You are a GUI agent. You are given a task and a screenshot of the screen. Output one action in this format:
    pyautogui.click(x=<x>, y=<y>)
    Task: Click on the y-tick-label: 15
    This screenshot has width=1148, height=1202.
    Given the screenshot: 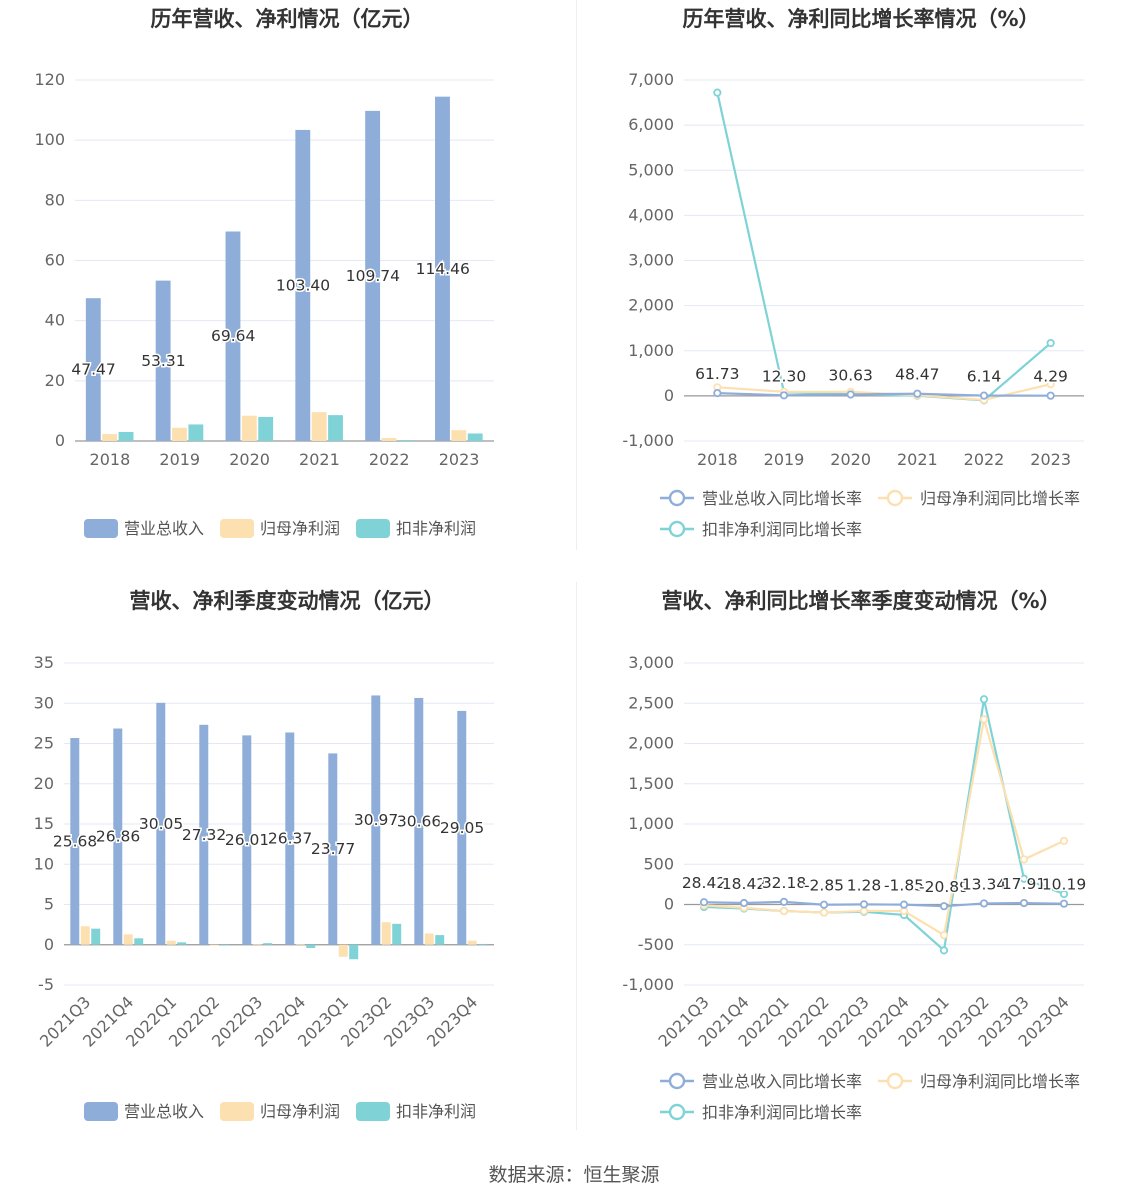 What is the action you would take?
    pyautogui.click(x=44, y=823)
    